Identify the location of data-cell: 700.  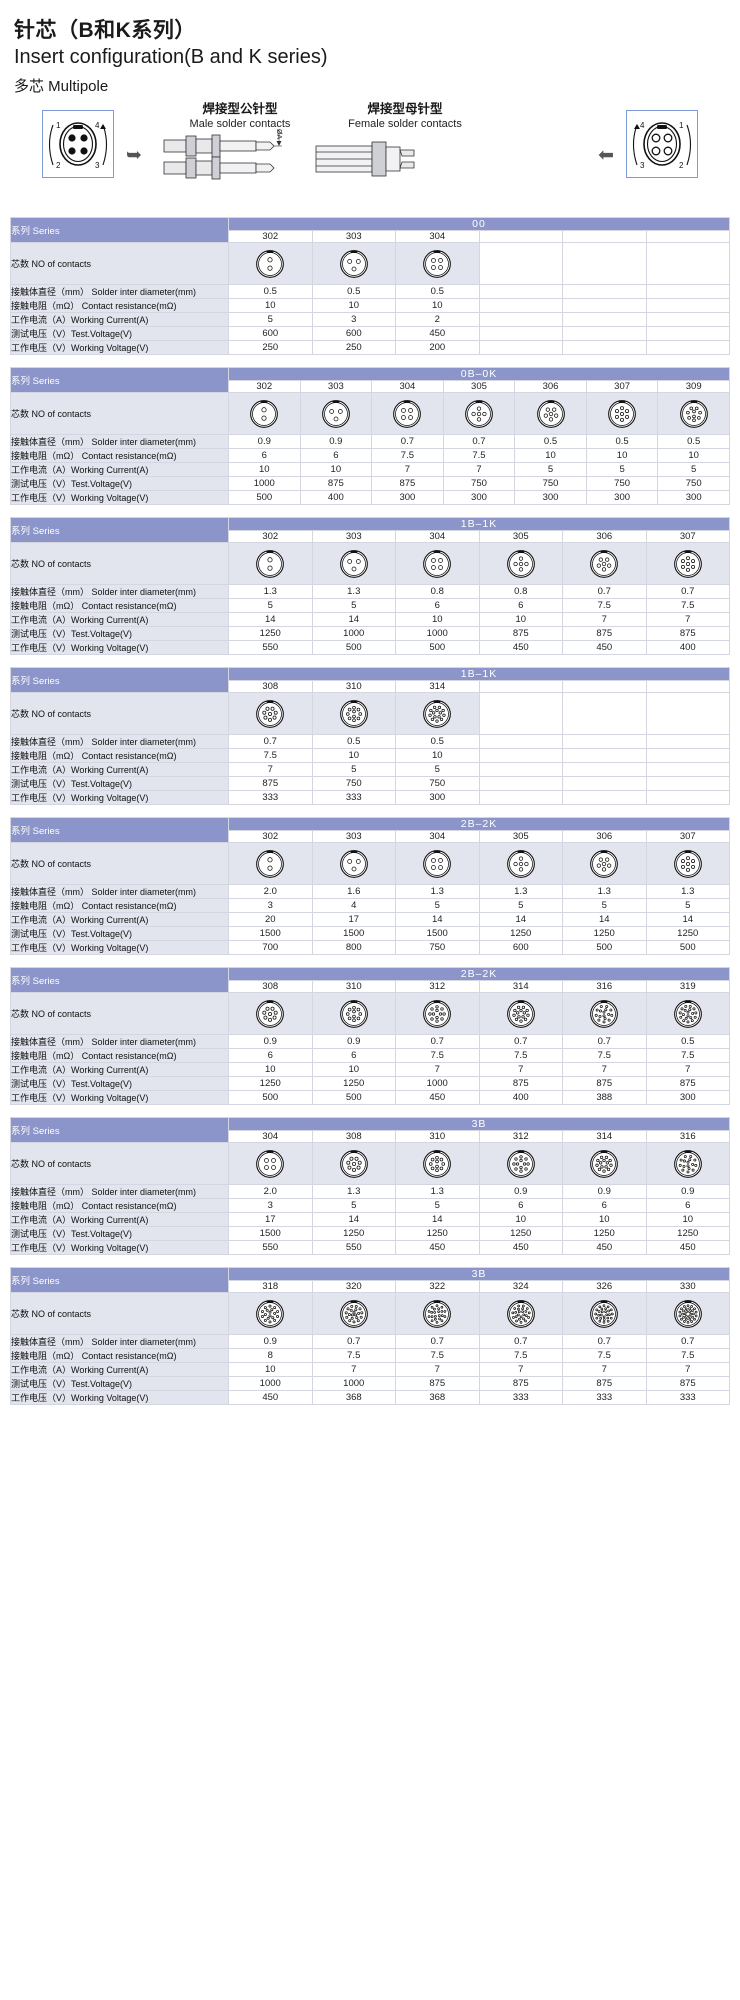
(270, 947).